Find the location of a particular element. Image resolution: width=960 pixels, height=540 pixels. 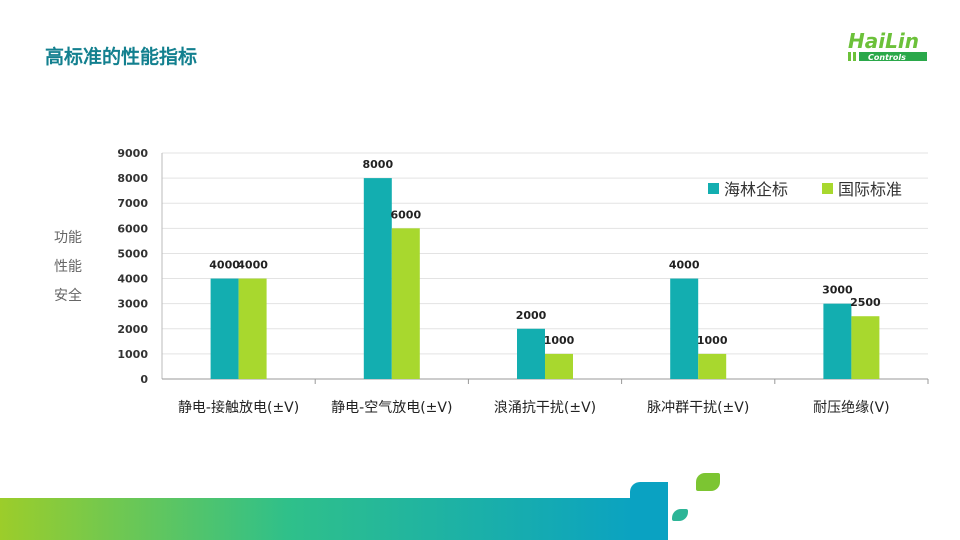

y-tick-label: 0 is located at coordinates (144, 379).